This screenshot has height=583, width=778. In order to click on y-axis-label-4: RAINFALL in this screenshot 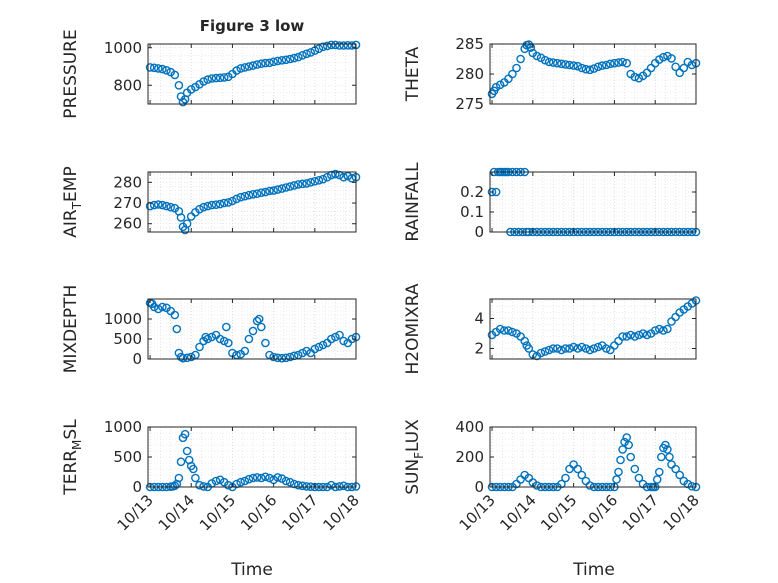, I will do `click(413, 202)`.